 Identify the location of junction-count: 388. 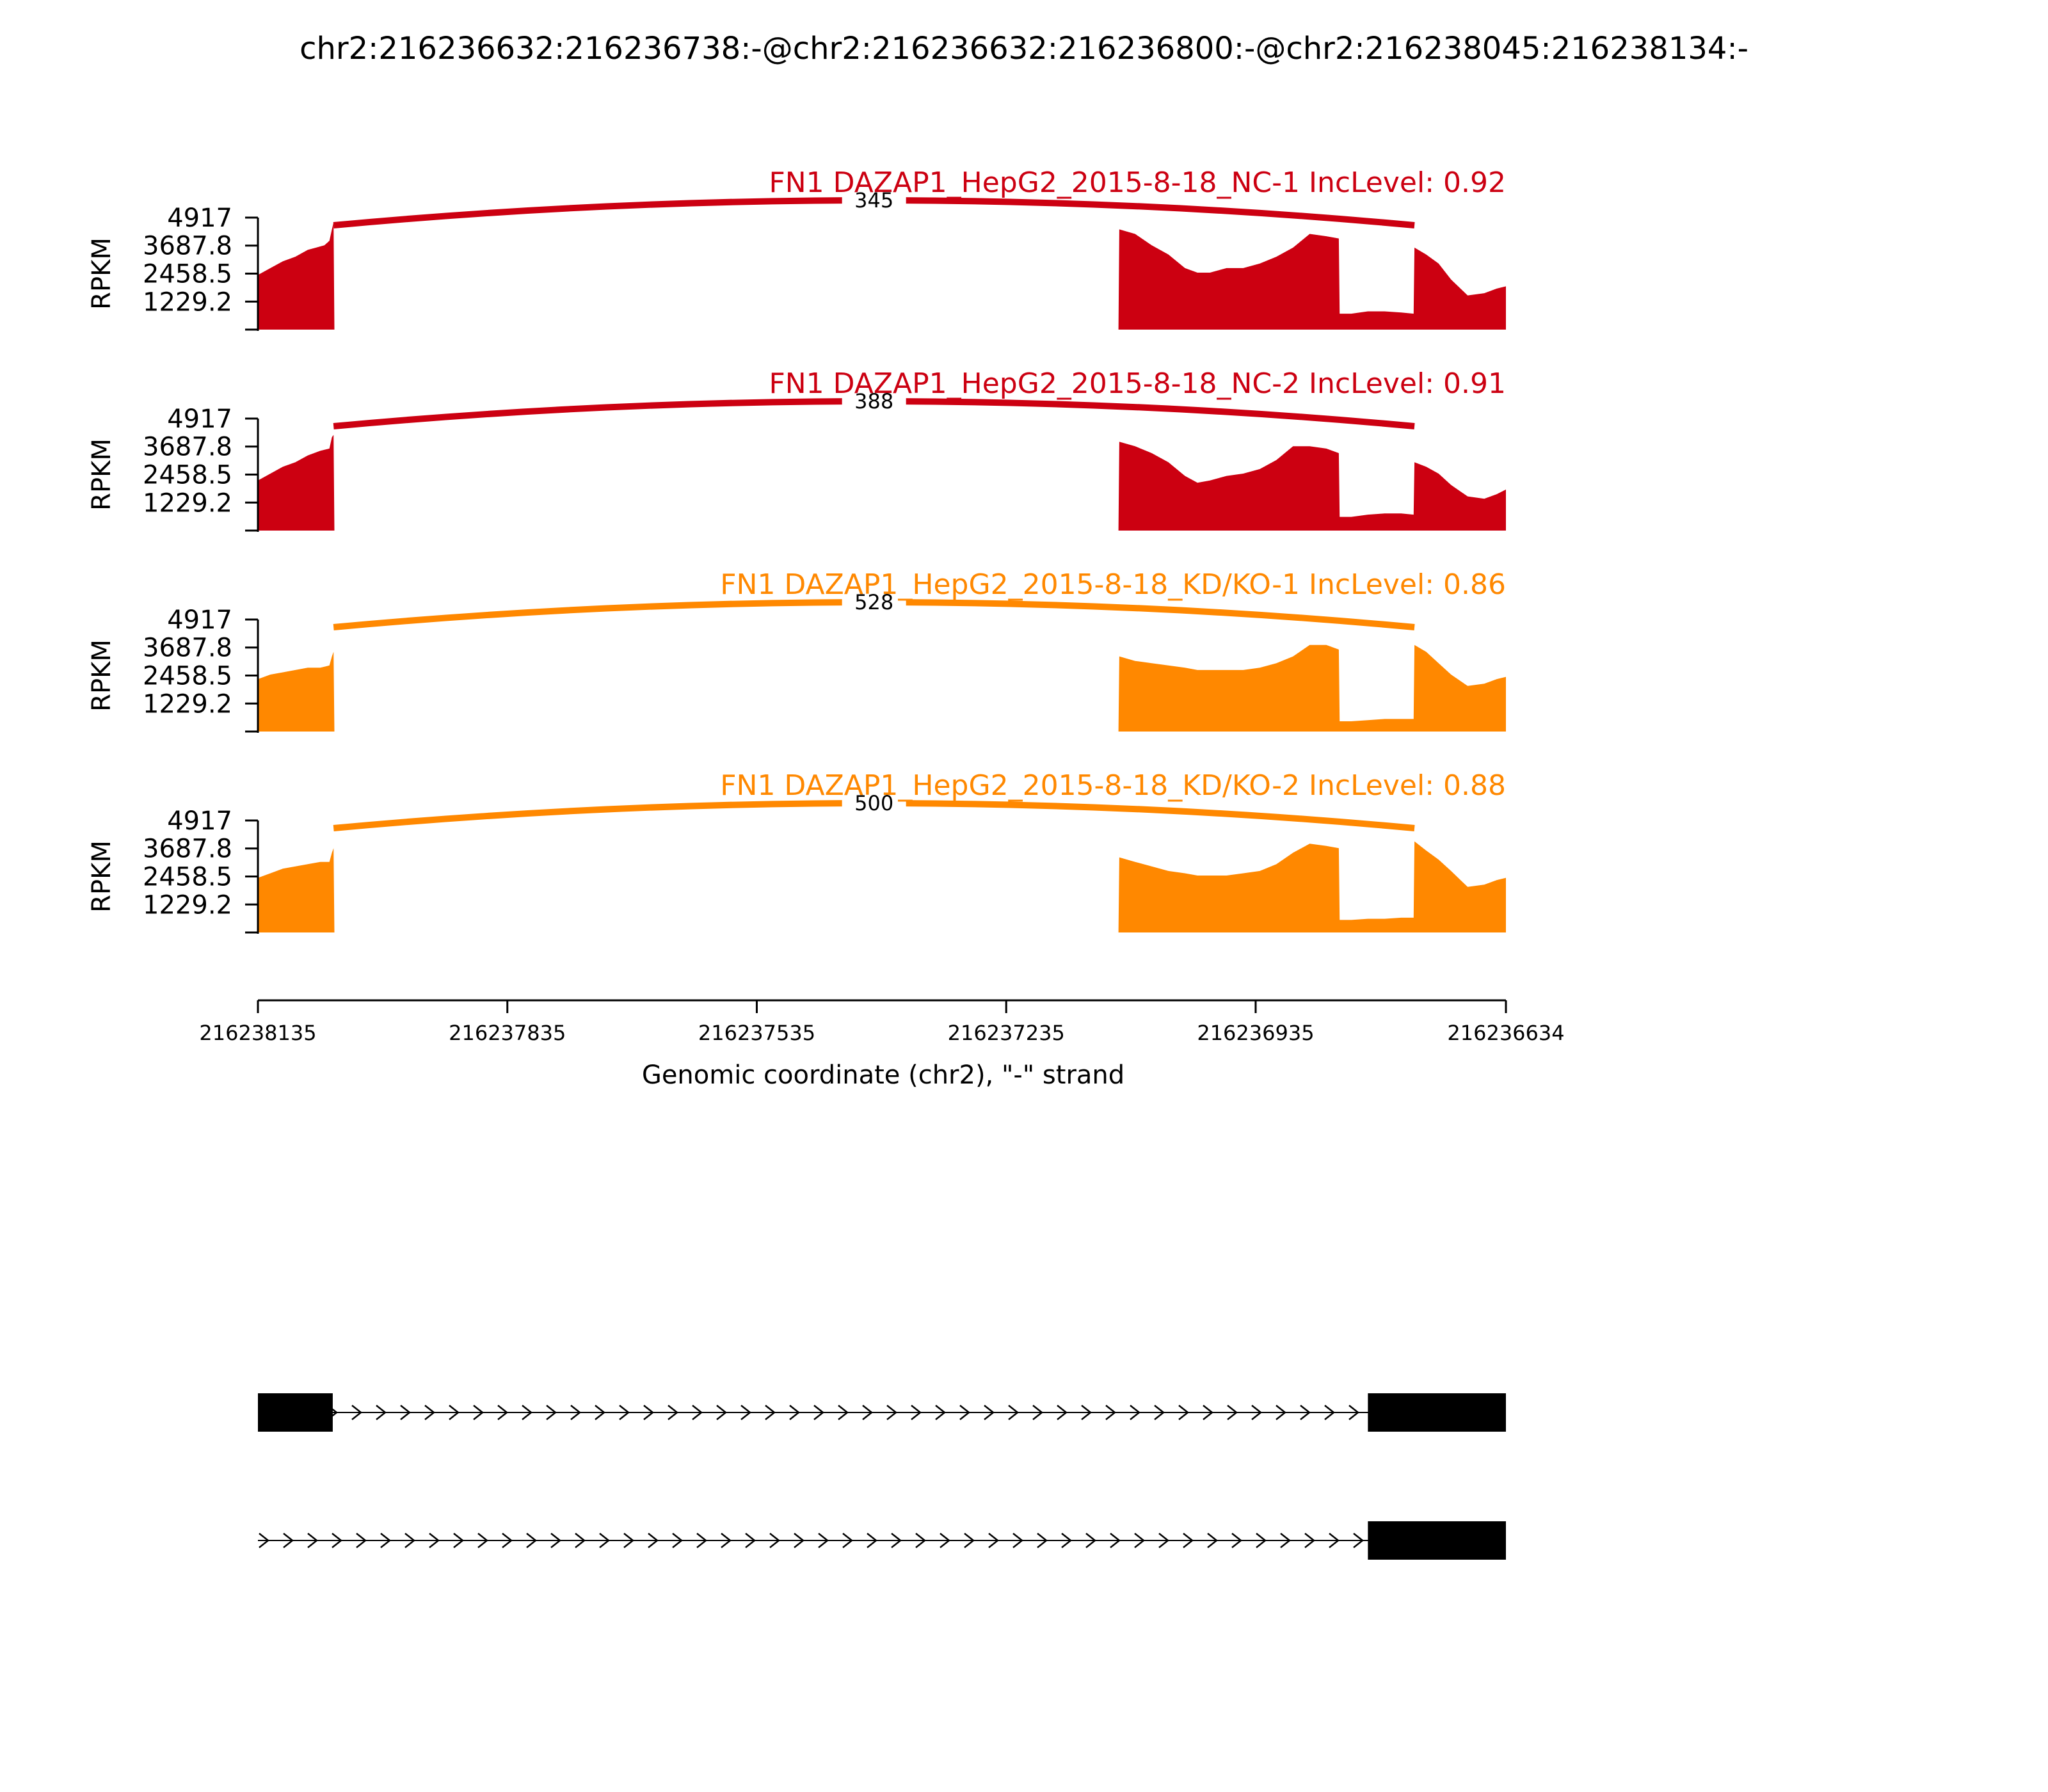
(873, 401).